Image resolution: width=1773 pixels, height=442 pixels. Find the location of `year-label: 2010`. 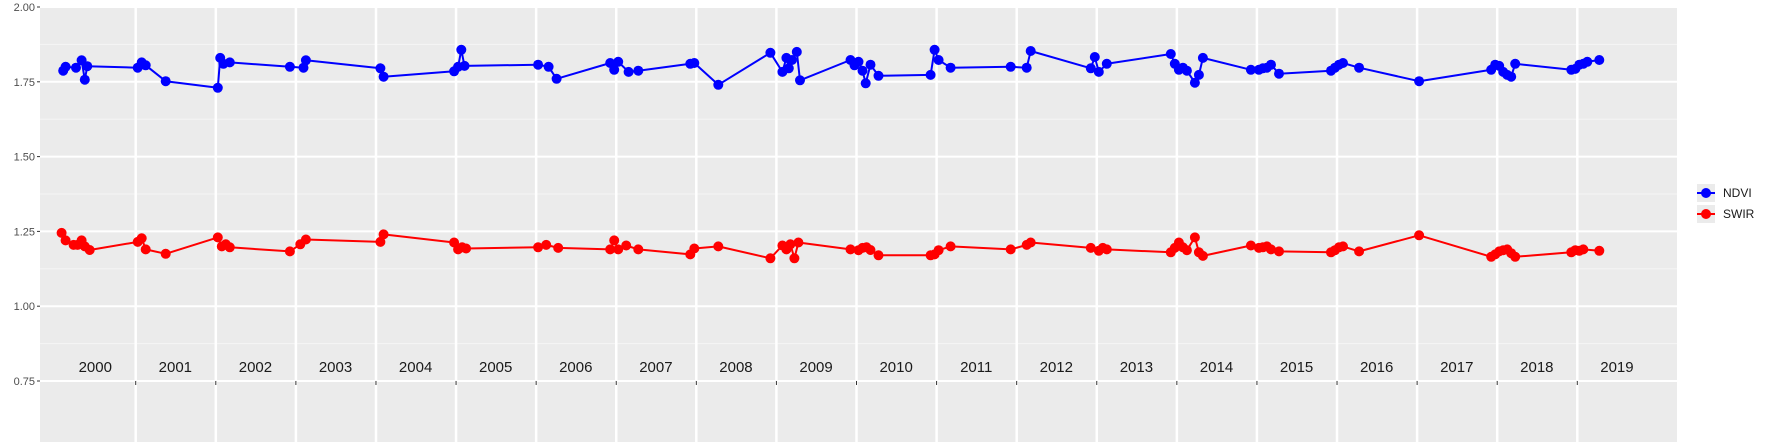

year-label: 2010 is located at coordinates (895, 367).